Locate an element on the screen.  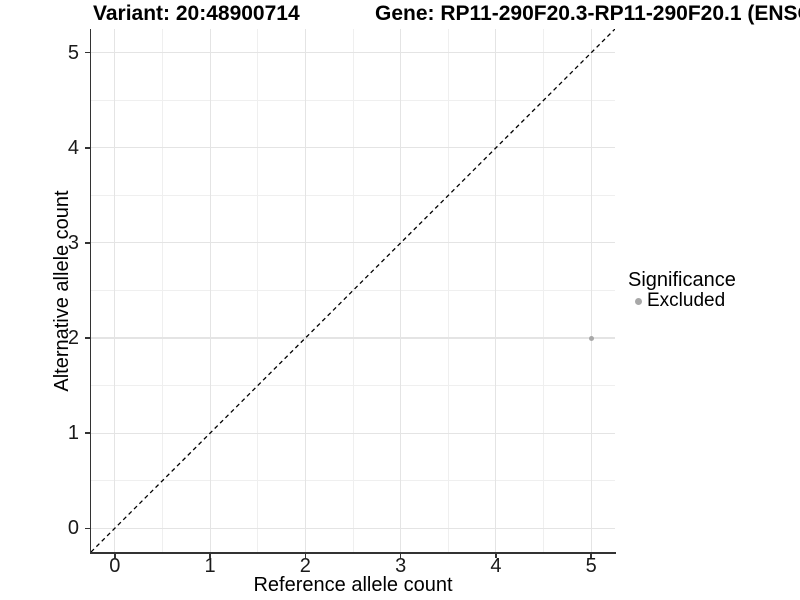
gene-title: Gene: RP11-290F20.3-RP11-290F20.1 (ENSG0 is located at coordinates (587, 13).